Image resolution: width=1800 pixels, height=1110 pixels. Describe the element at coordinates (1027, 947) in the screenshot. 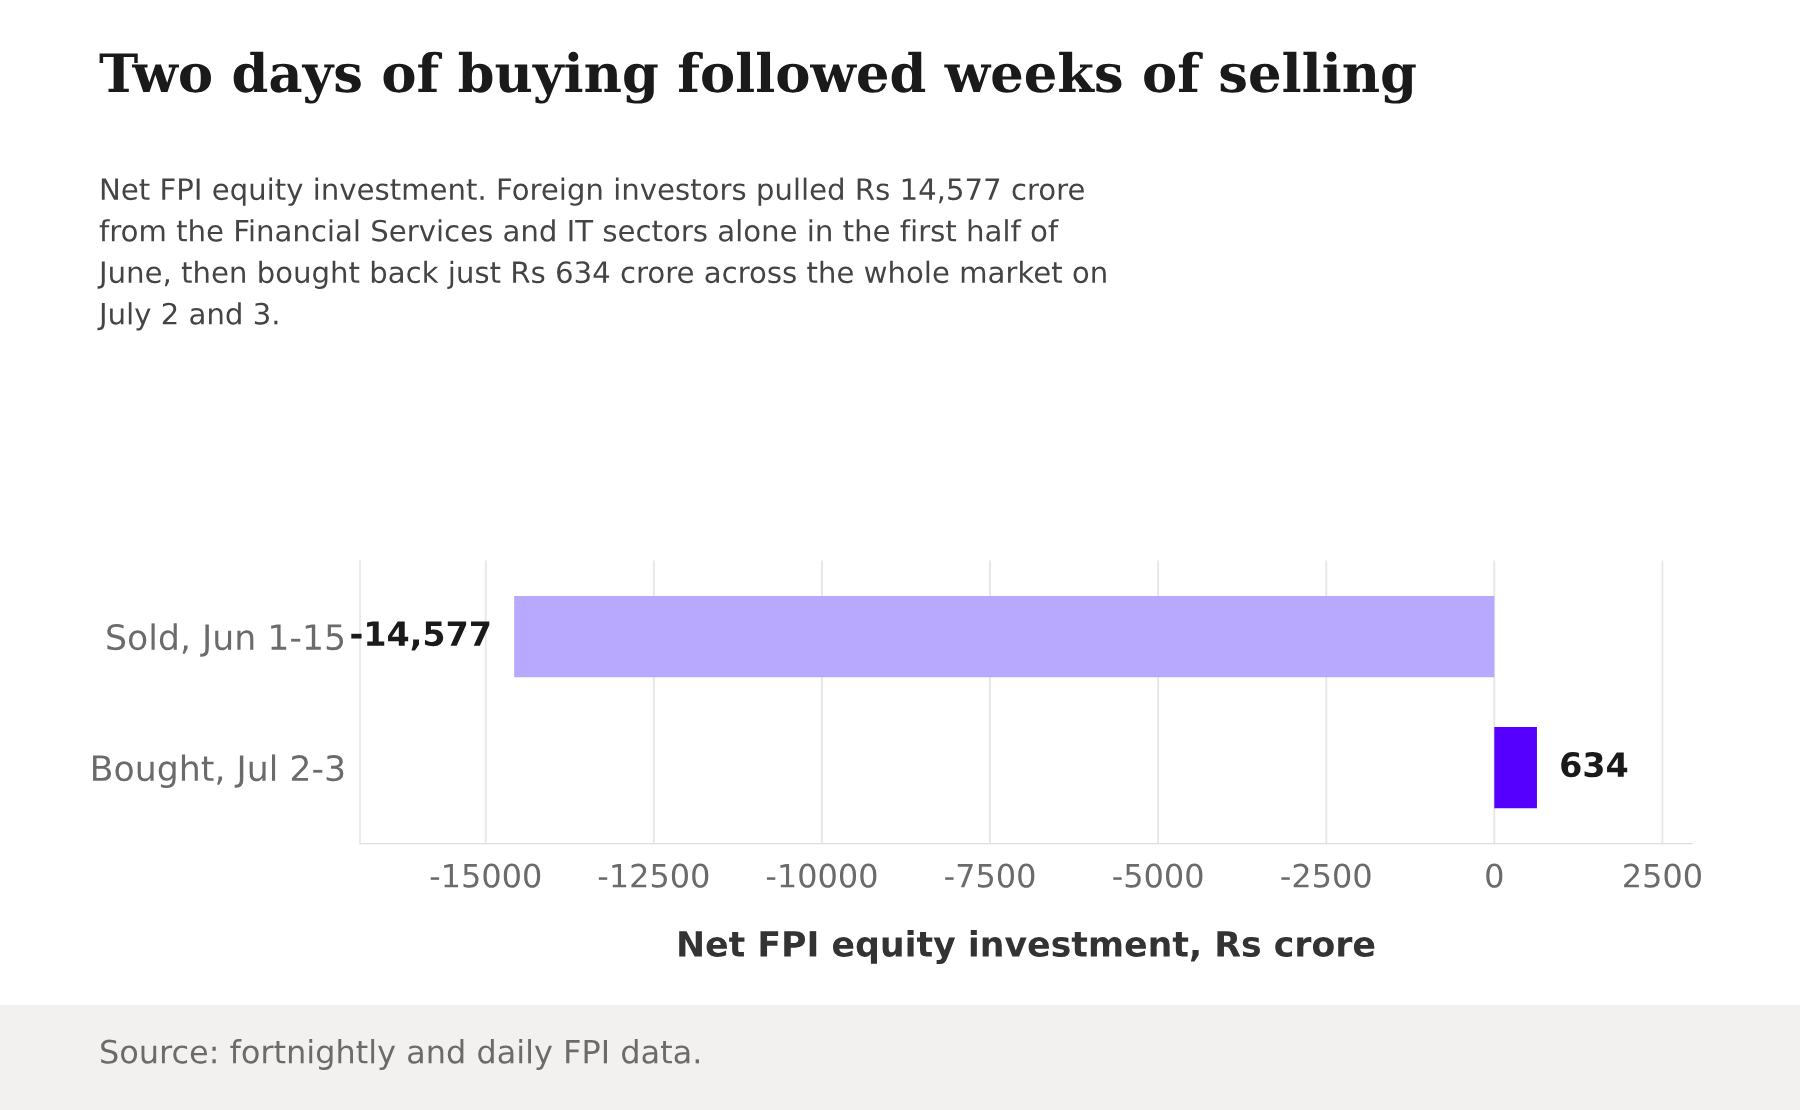

I see `x-axis-title: Net FPI equity investment, Rs crore` at that location.